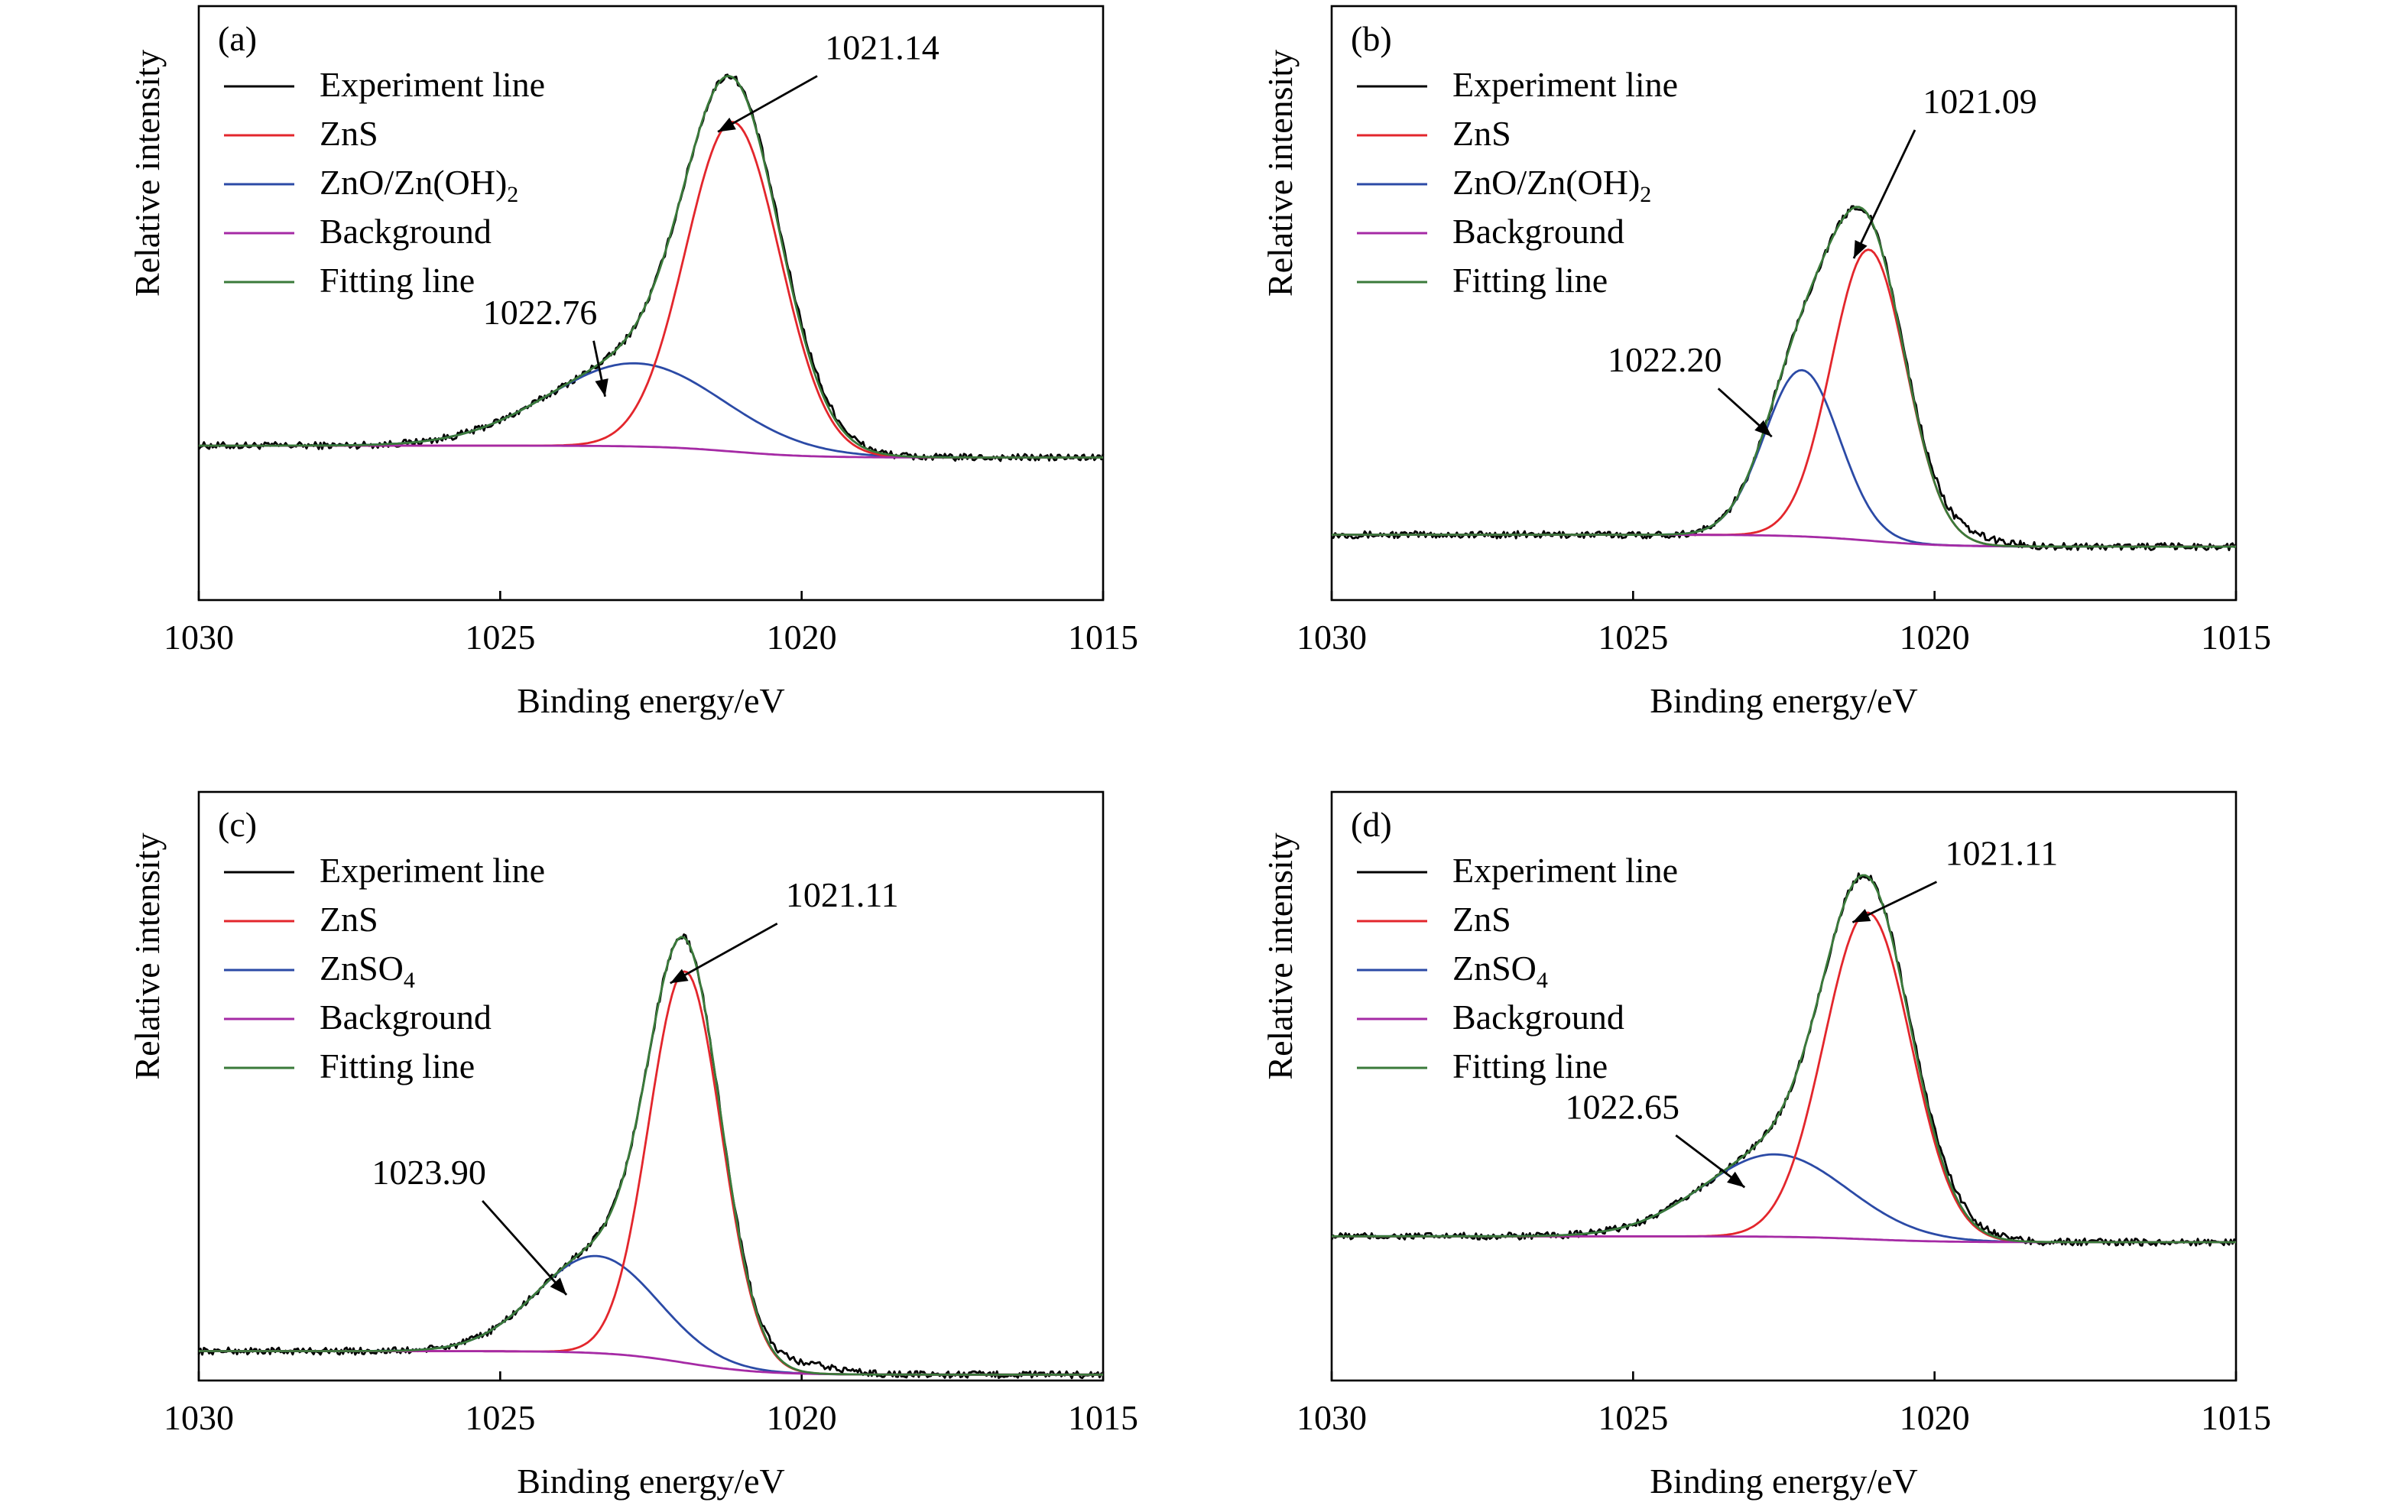 This screenshot has height=1512, width=2408. Describe the element at coordinates (1372, 38) in the screenshot. I see `panel-label: (b)` at that location.